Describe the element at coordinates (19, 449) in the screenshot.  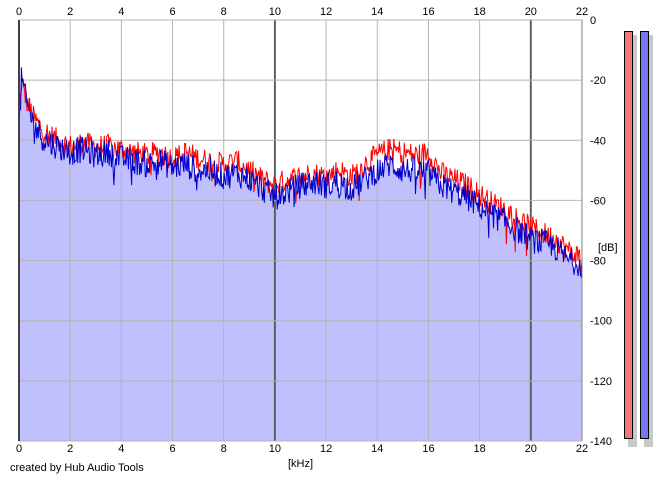
I see `x-tick-label-bottom: 0` at that location.